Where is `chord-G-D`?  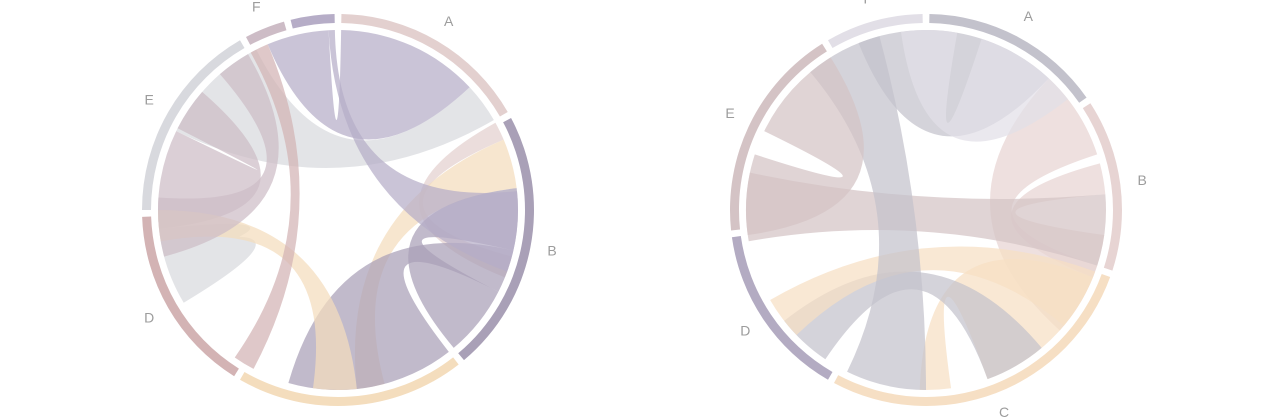
chord-G-D is located at coordinates (267, 206).